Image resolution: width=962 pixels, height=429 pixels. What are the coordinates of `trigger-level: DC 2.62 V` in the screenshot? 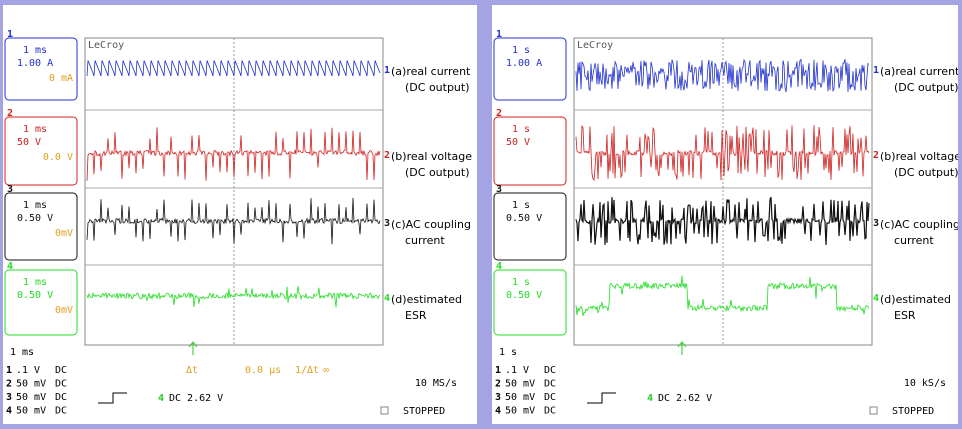 It's located at (685, 398).